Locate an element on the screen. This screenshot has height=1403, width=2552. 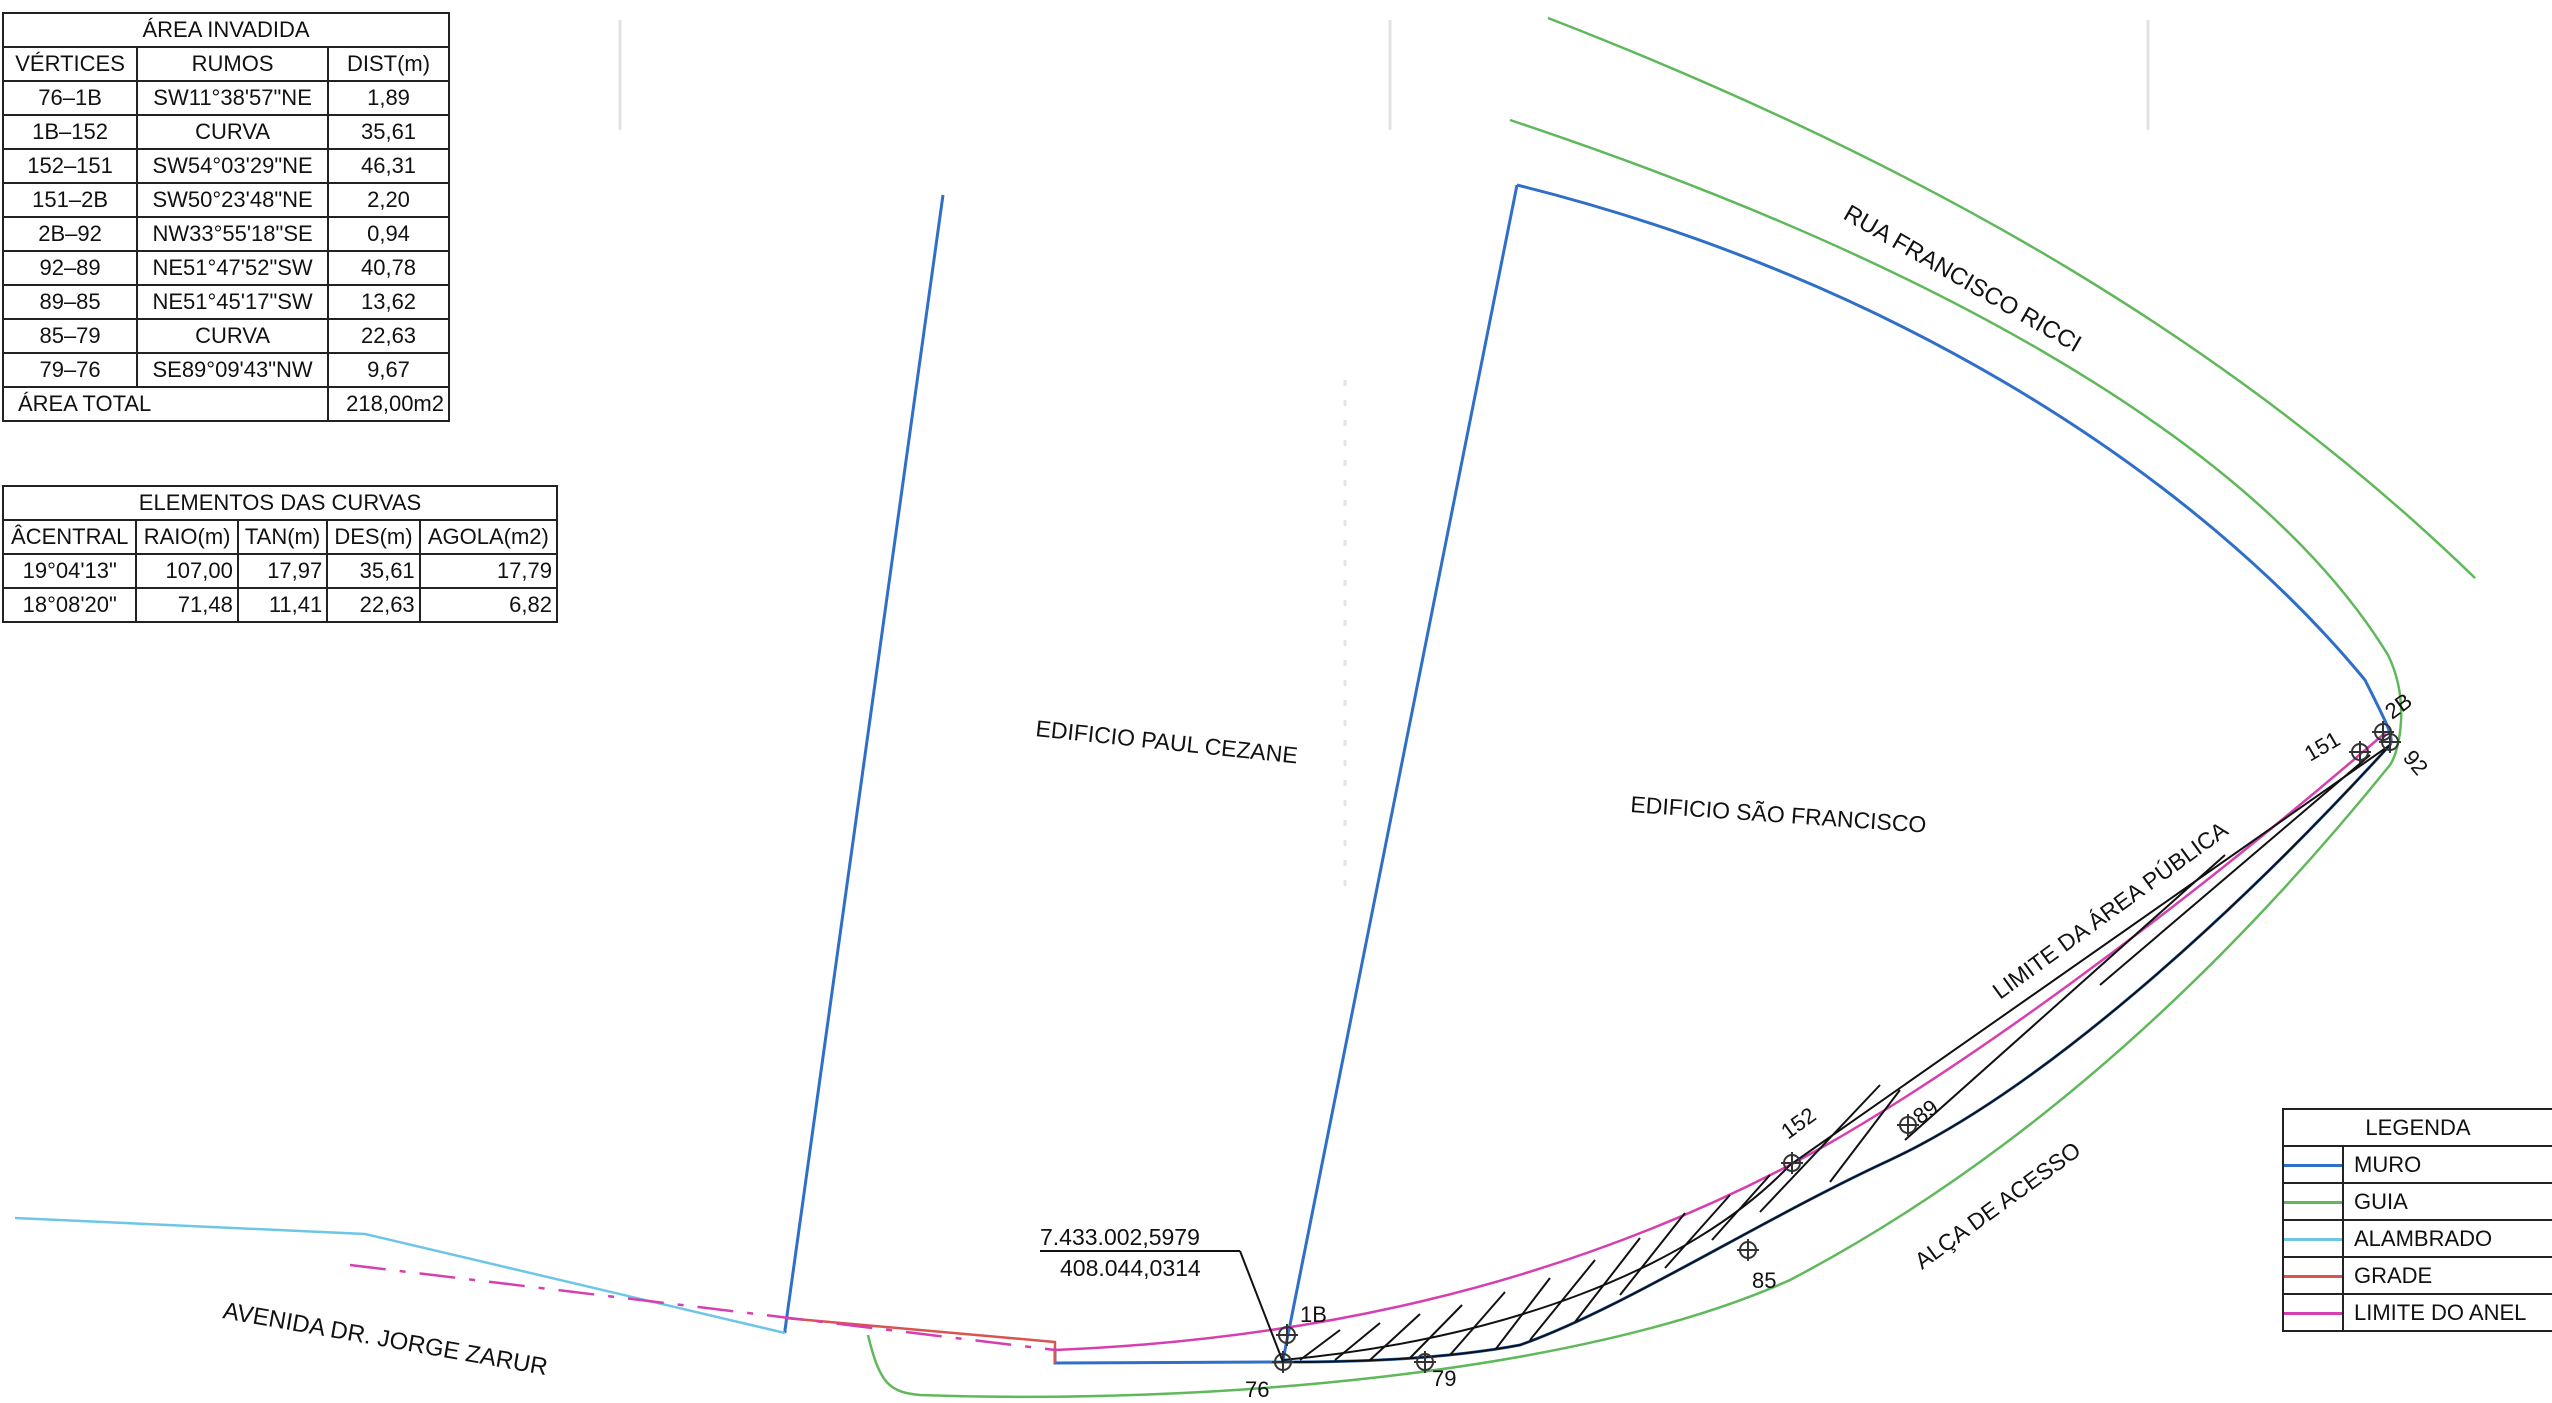
agola-cell: 6,82 is located at coordinates (488, 605).